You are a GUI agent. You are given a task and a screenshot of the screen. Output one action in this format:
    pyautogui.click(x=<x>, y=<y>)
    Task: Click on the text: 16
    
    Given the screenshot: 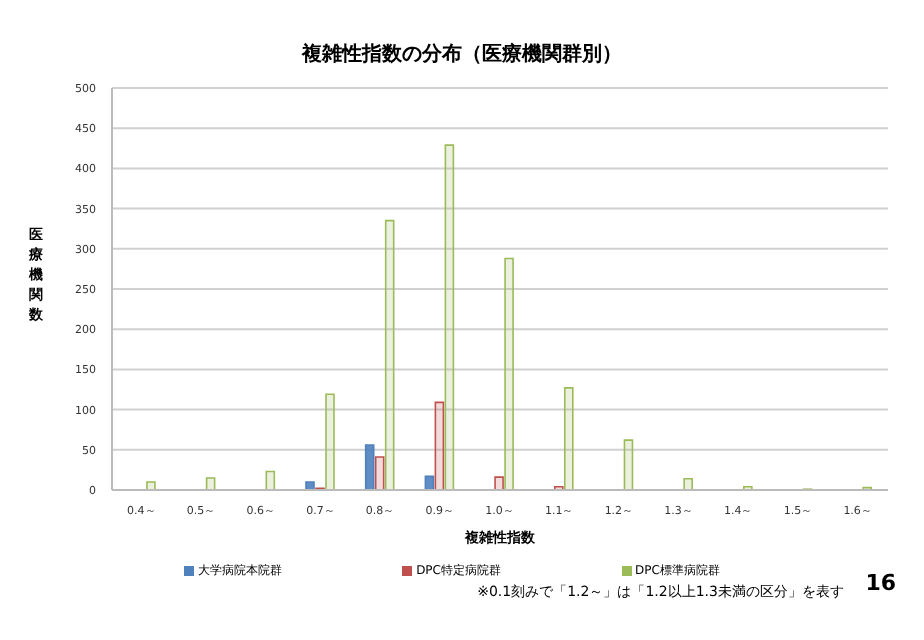 What is the action you would take?
    pyautogui.click(x=880, y=583)
    